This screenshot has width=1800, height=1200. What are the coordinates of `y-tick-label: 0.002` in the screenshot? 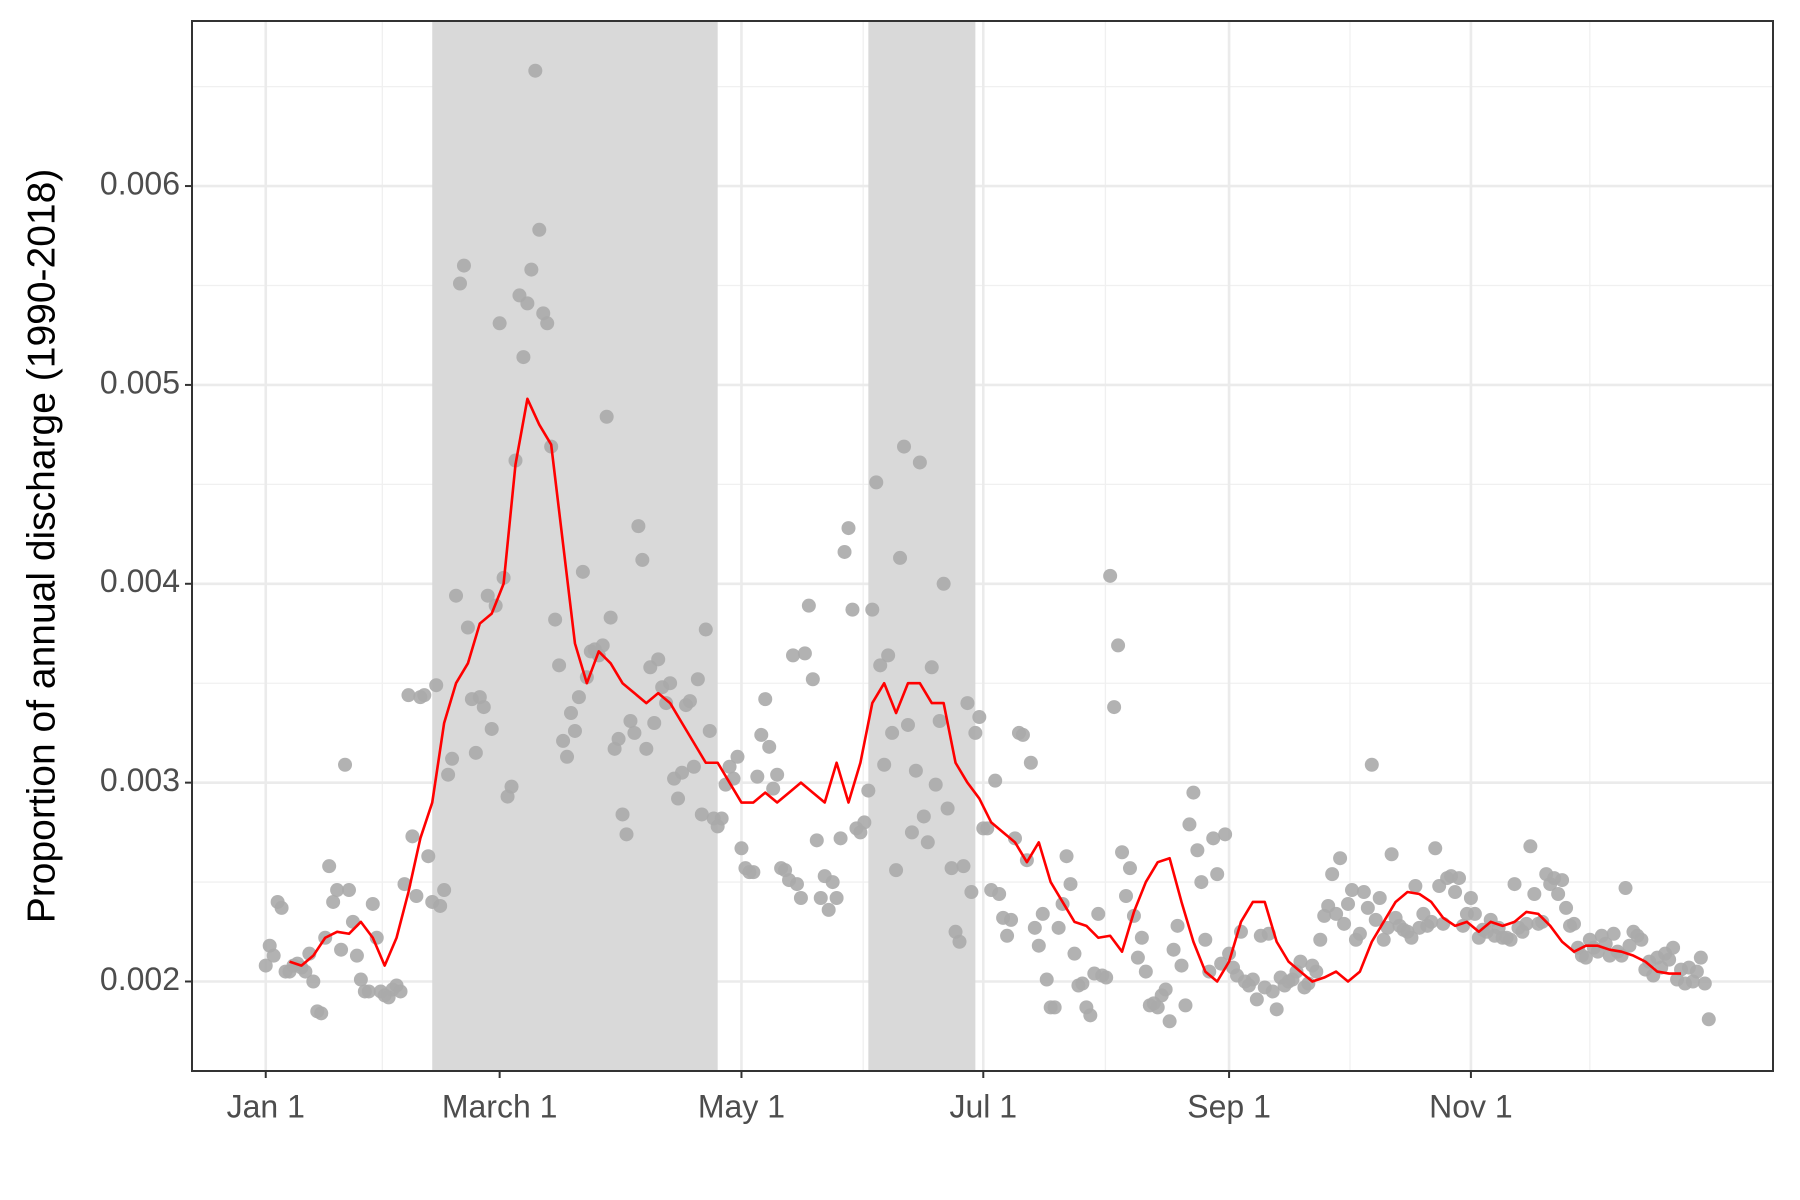 It's located at (140, 979).